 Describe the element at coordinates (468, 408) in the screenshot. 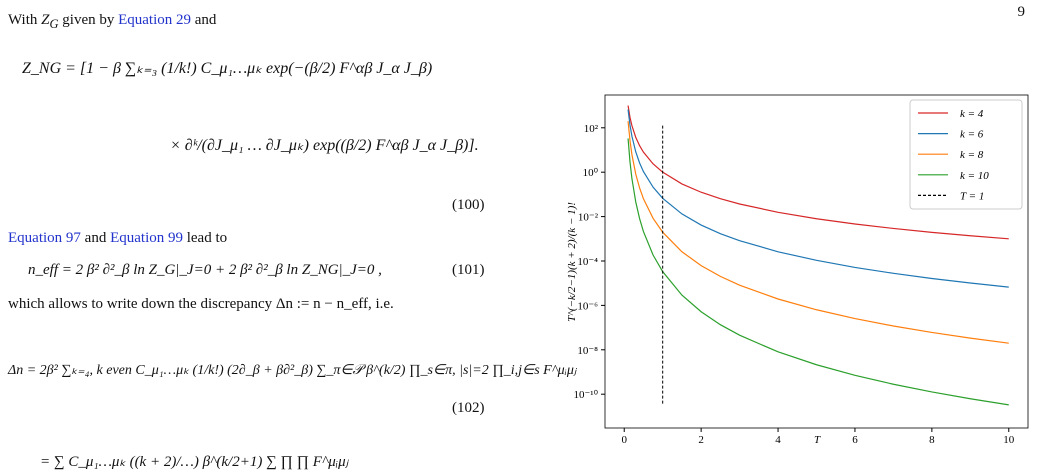

I see `equation-number: (102)` at that location.